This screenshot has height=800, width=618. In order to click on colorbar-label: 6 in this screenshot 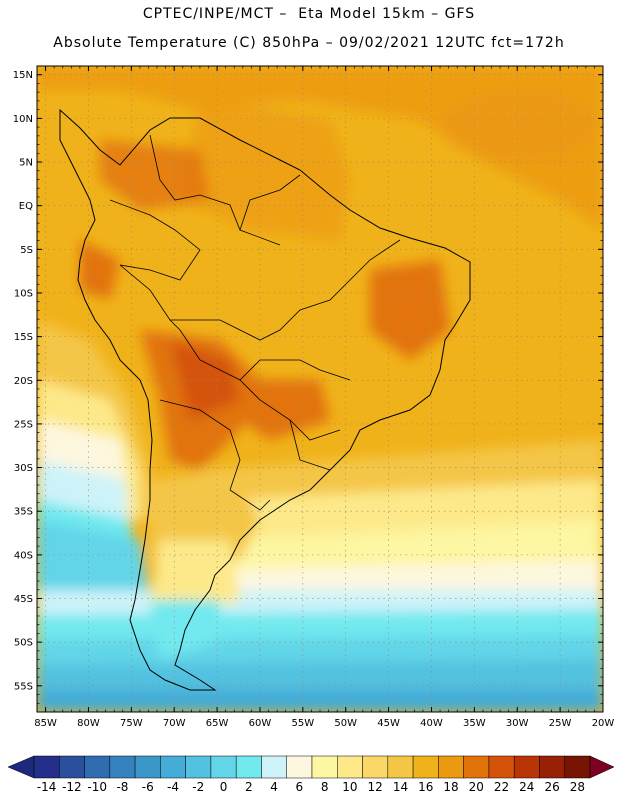, I will do `click(300, 787)`.